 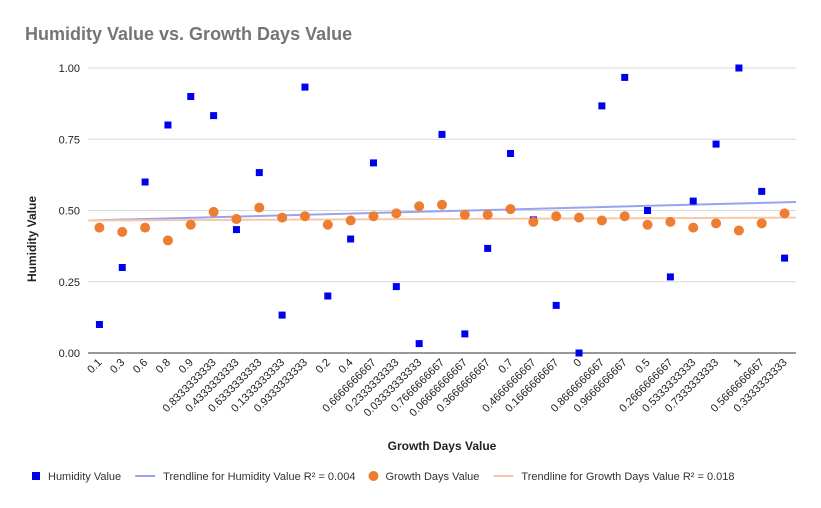 I want to click on x-axis-label: Growth Days Value, so click(x=442, y=446).